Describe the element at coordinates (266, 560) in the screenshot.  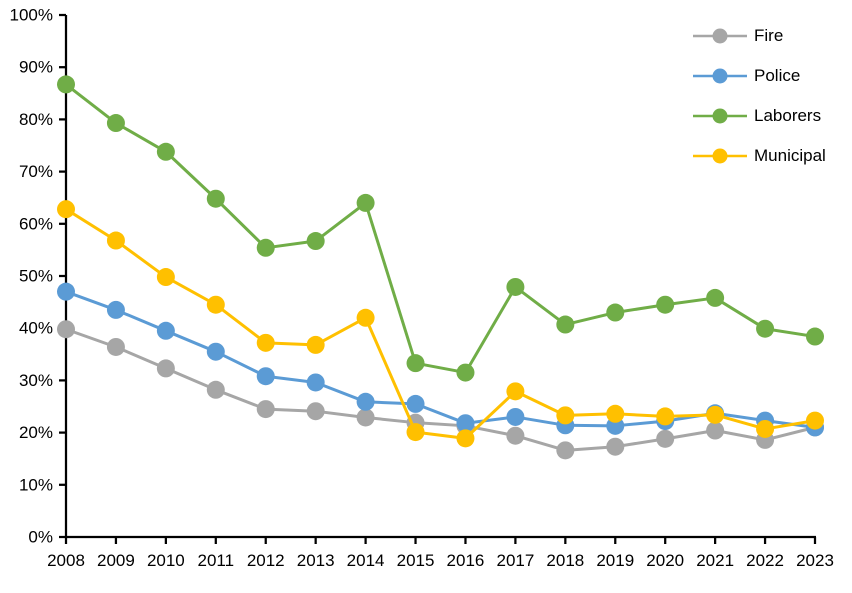
I see `x-tick-label: 2012` at that location.